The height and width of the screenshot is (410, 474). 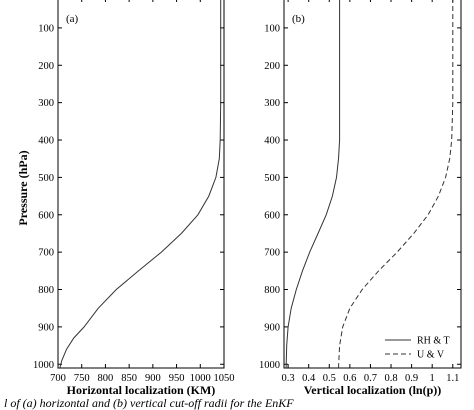 I want to click on x-axis-label: Horizontal localization (KM), so click(x=141, y=390).